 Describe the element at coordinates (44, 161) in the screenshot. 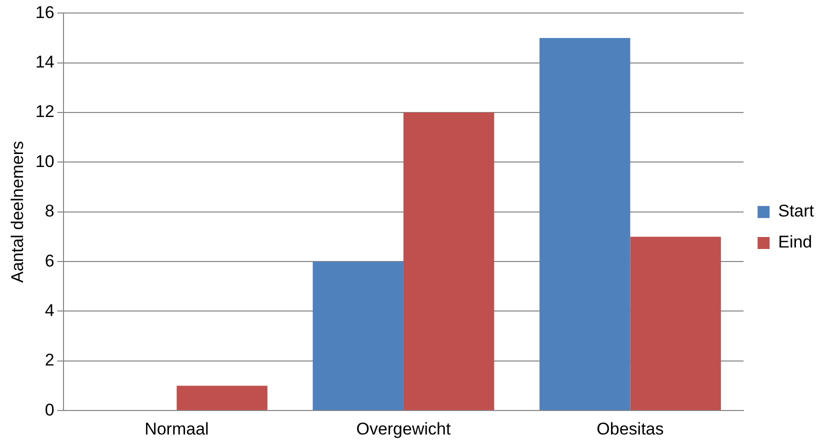

I see `y-tick-label: 10` at that location.